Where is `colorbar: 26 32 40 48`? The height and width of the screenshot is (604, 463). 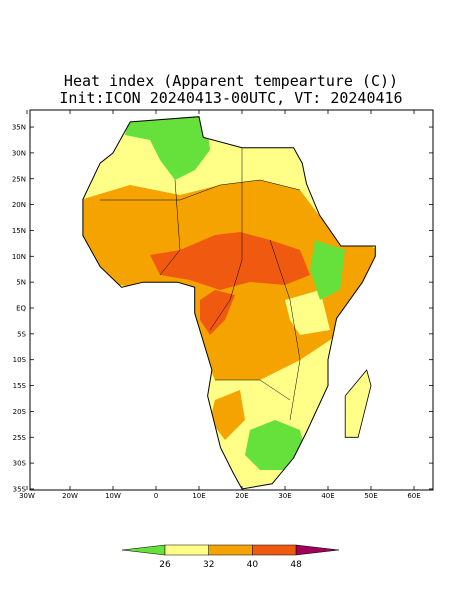
colorbar: 26 32 40 48 is located at coordinates (230, 557).